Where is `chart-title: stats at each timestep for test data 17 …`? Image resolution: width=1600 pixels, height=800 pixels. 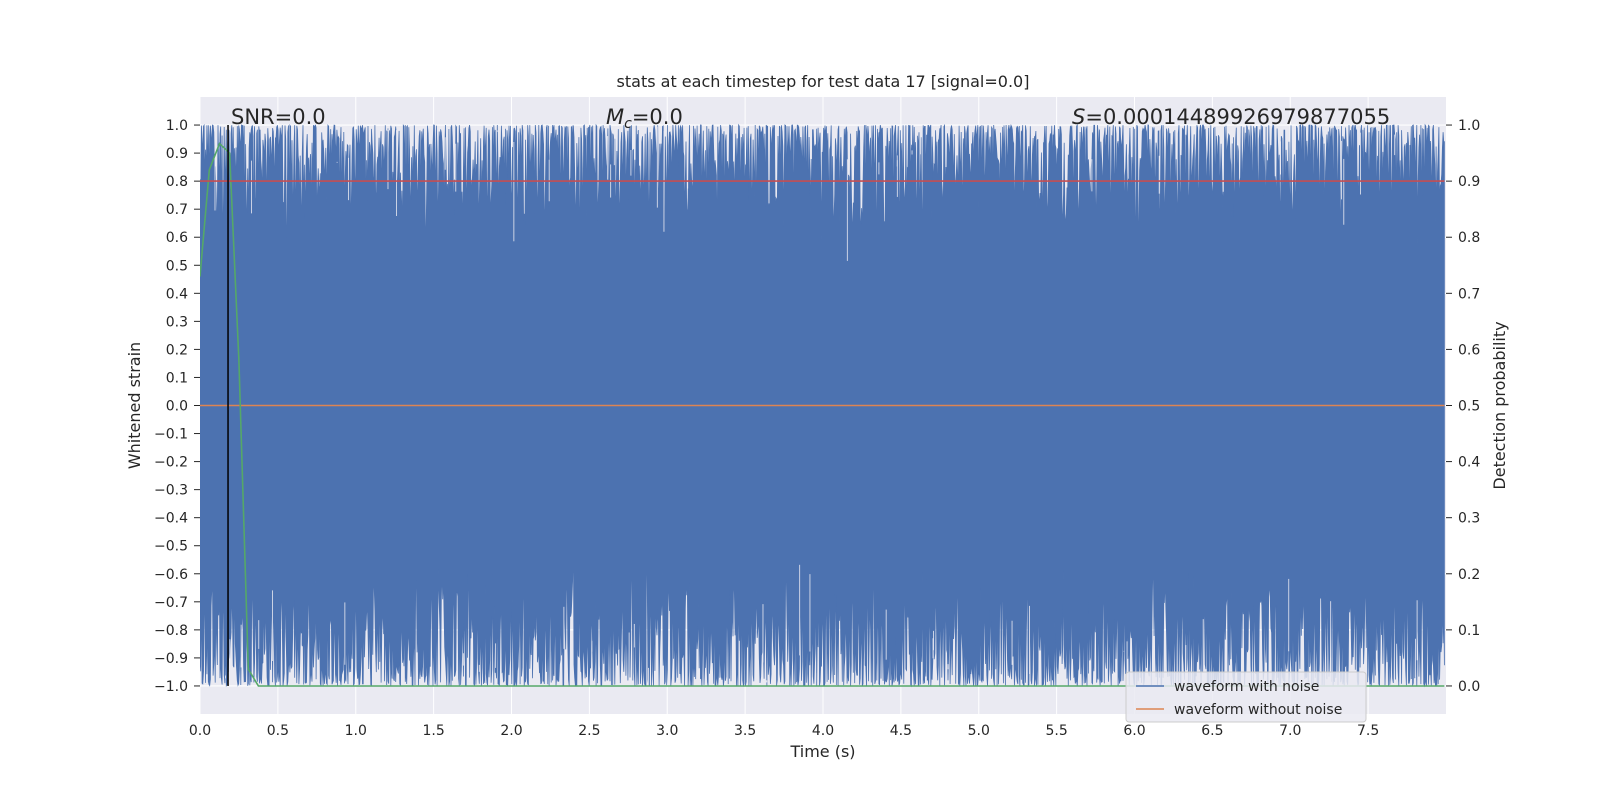
chart-title: stats at each timestep for test data 17 … is located at coordinates (823, 81).